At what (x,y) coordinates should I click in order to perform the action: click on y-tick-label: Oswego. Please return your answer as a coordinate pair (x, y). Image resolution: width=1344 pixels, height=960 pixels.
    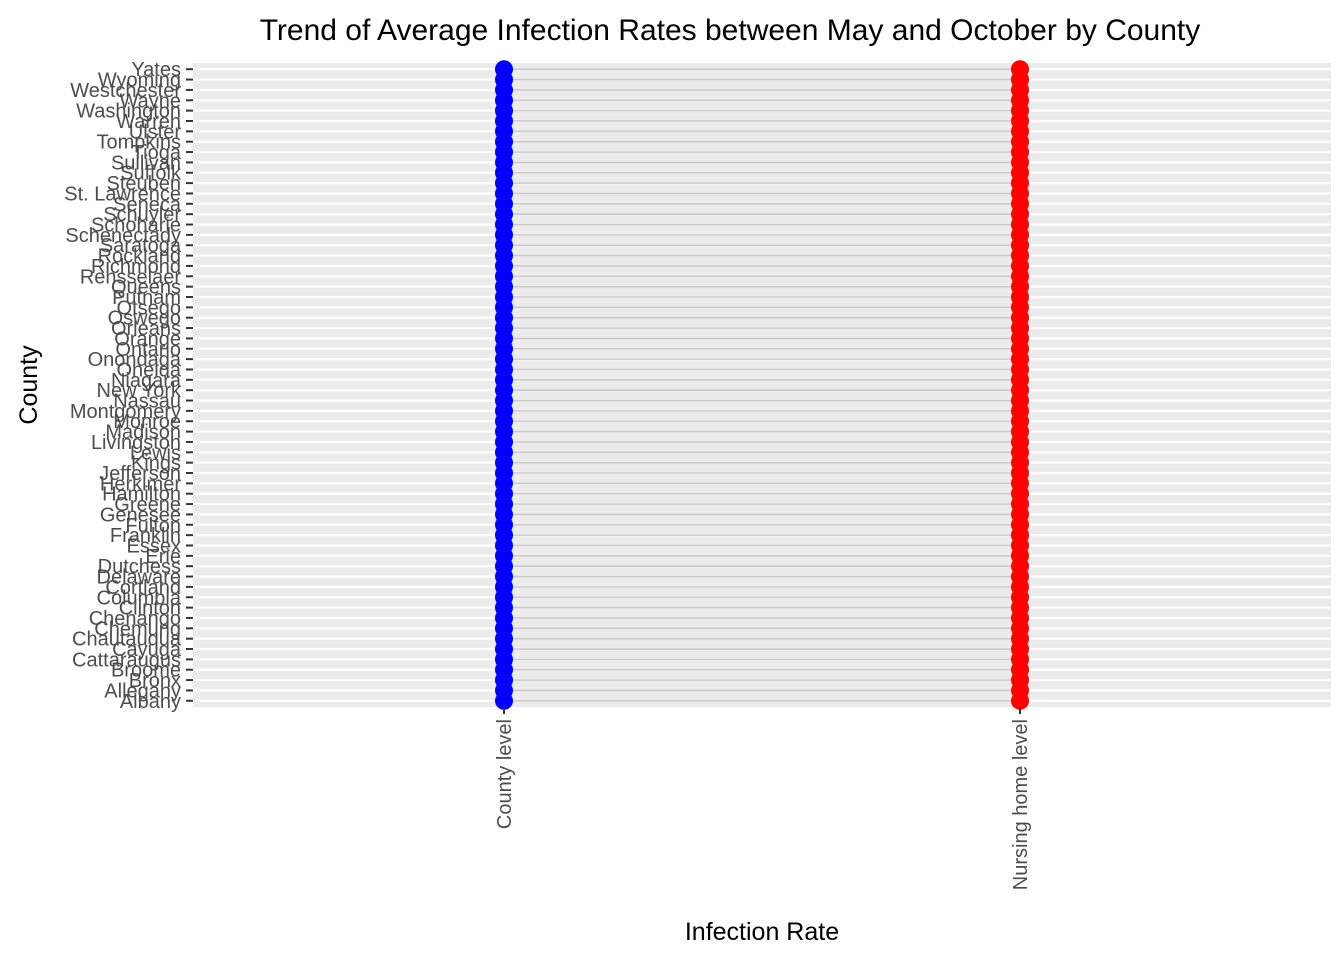
    Looking at the image, I should click on (144, 319).